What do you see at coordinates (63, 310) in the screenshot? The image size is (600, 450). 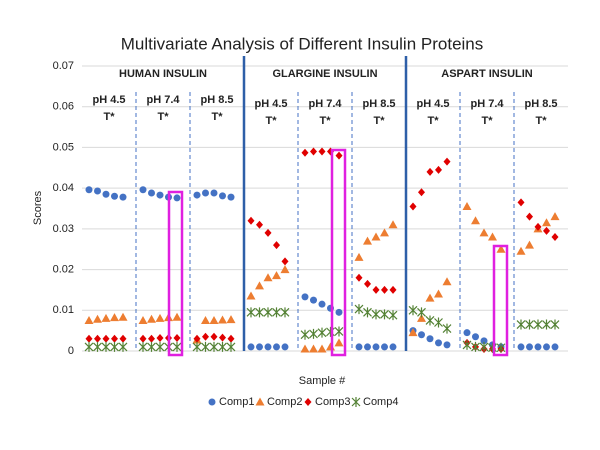 I see `y-tick-label: 0.01` at bounding box center [63, 310].